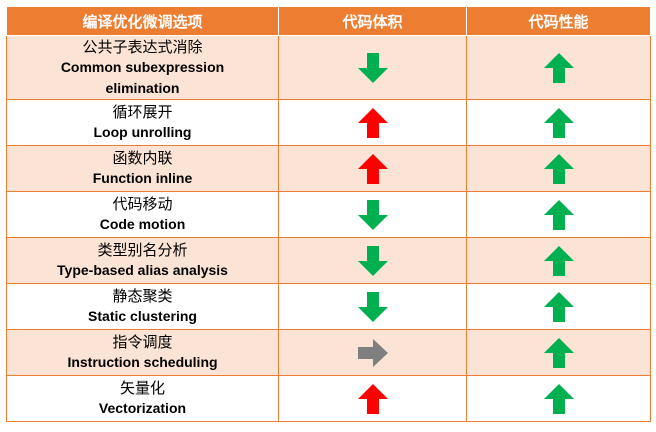 The height and width of the screenshot is (432, 656). Describe the element at coordinates (142, 21) in the screenshot. I see `header-option: 编译优化微调选项` at that location.